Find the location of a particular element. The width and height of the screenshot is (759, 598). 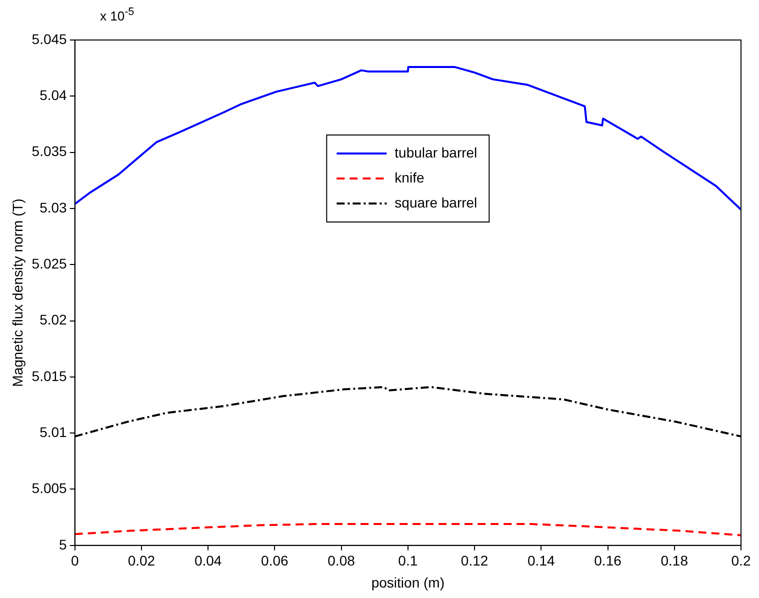

y-tick-label: 5.005 is located at coordinates (50, 488).